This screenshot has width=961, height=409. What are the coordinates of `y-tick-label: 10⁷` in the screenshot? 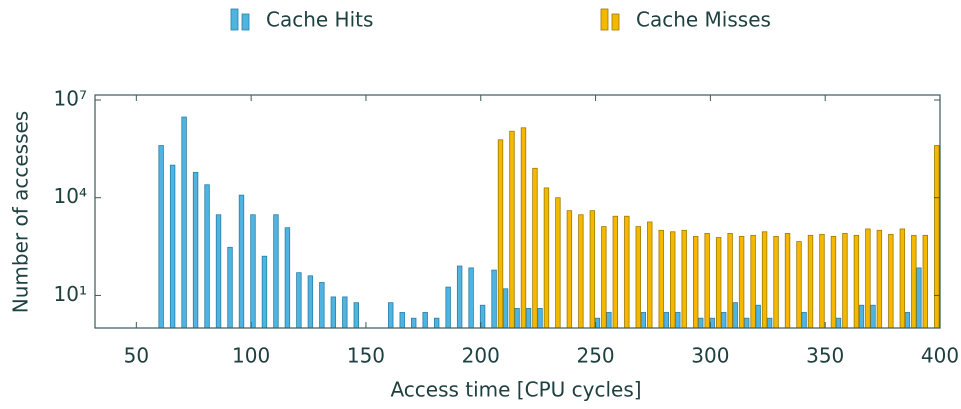 It's located at (70, 99).